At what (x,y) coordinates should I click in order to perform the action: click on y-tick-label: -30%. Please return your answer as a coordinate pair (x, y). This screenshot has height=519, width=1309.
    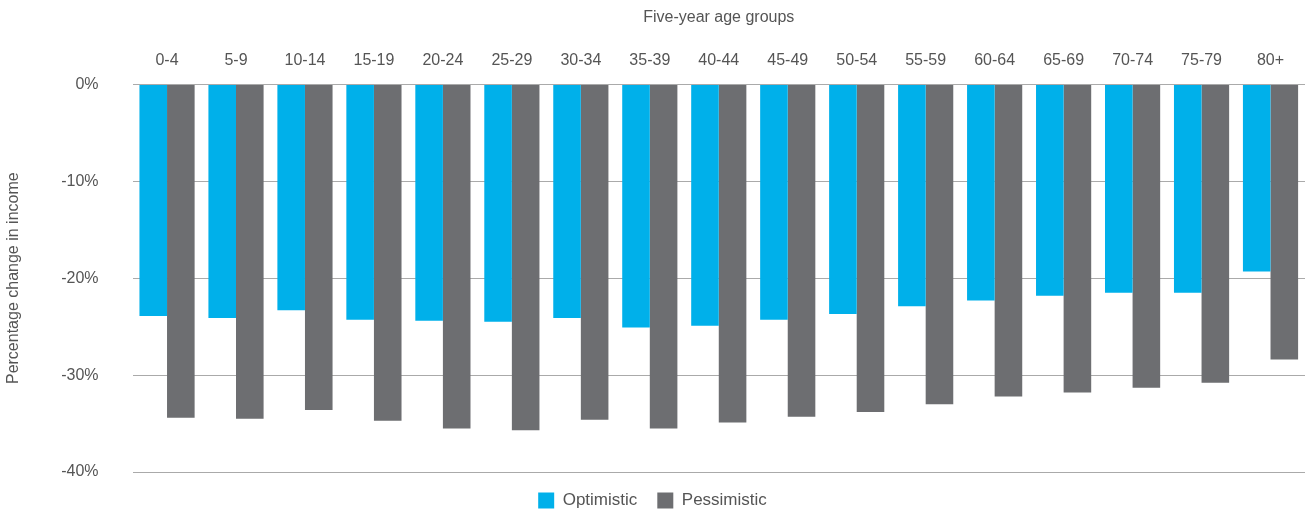
    Looking at the image, I should click on (80, 374).